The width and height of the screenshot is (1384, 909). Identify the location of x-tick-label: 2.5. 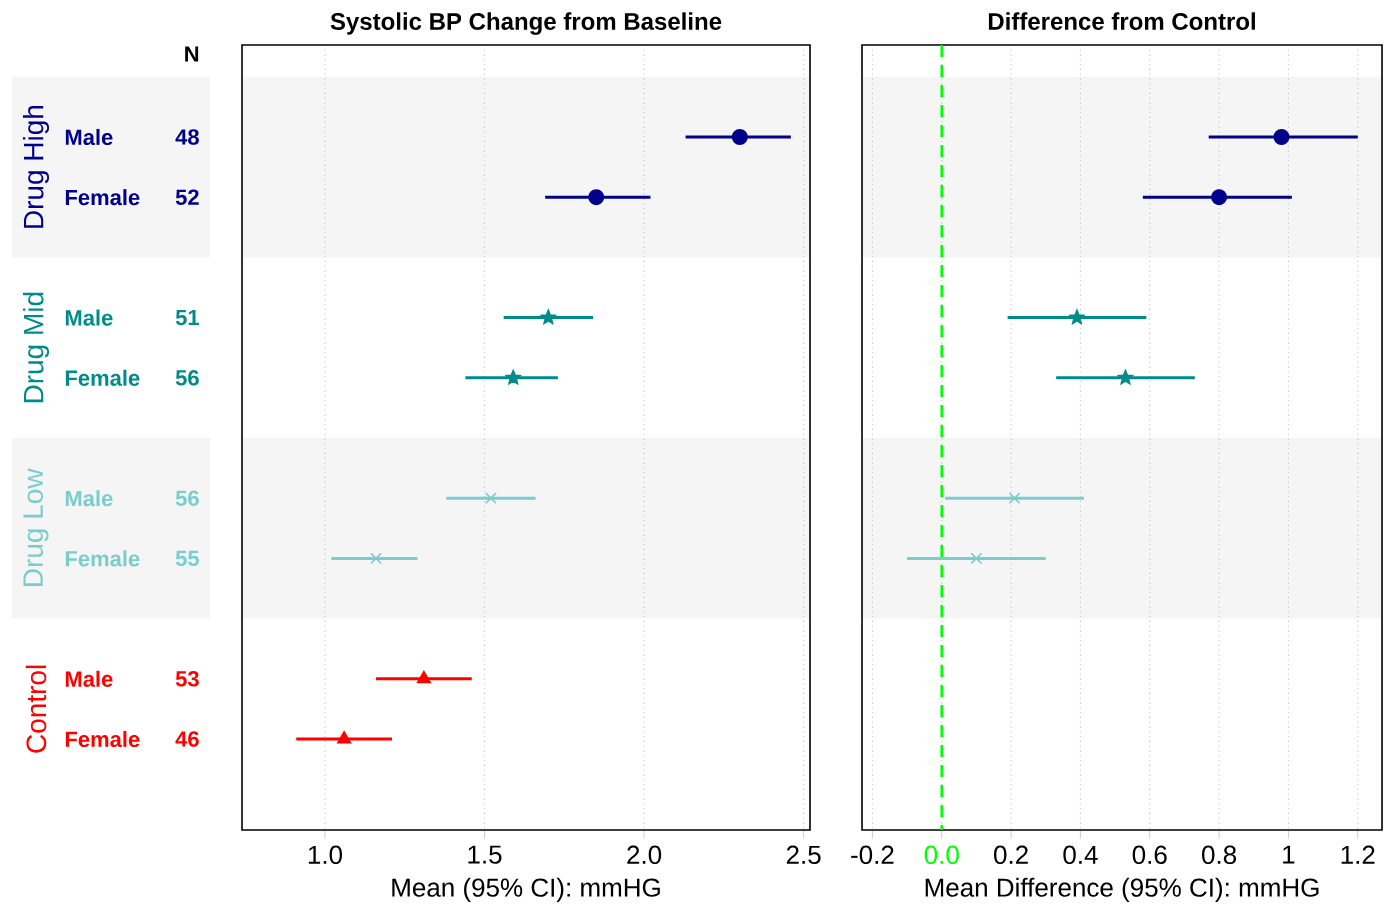
(803, 855).